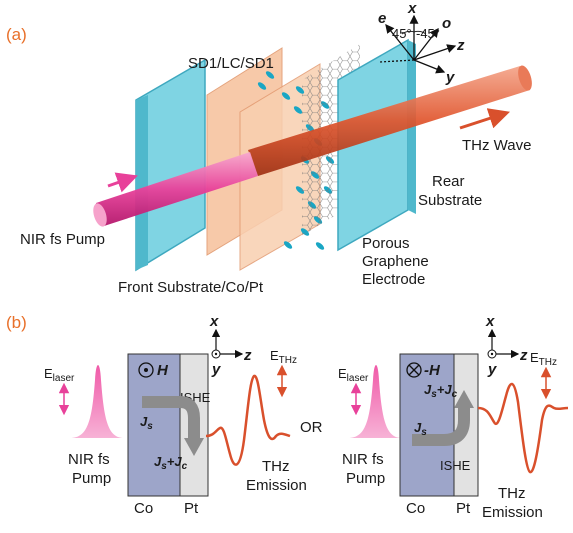  What do you see at coordinates (448, 181) in the screenshot?
I see `rear-substrate-label-1: Rear` at bounding box center [448, 181].